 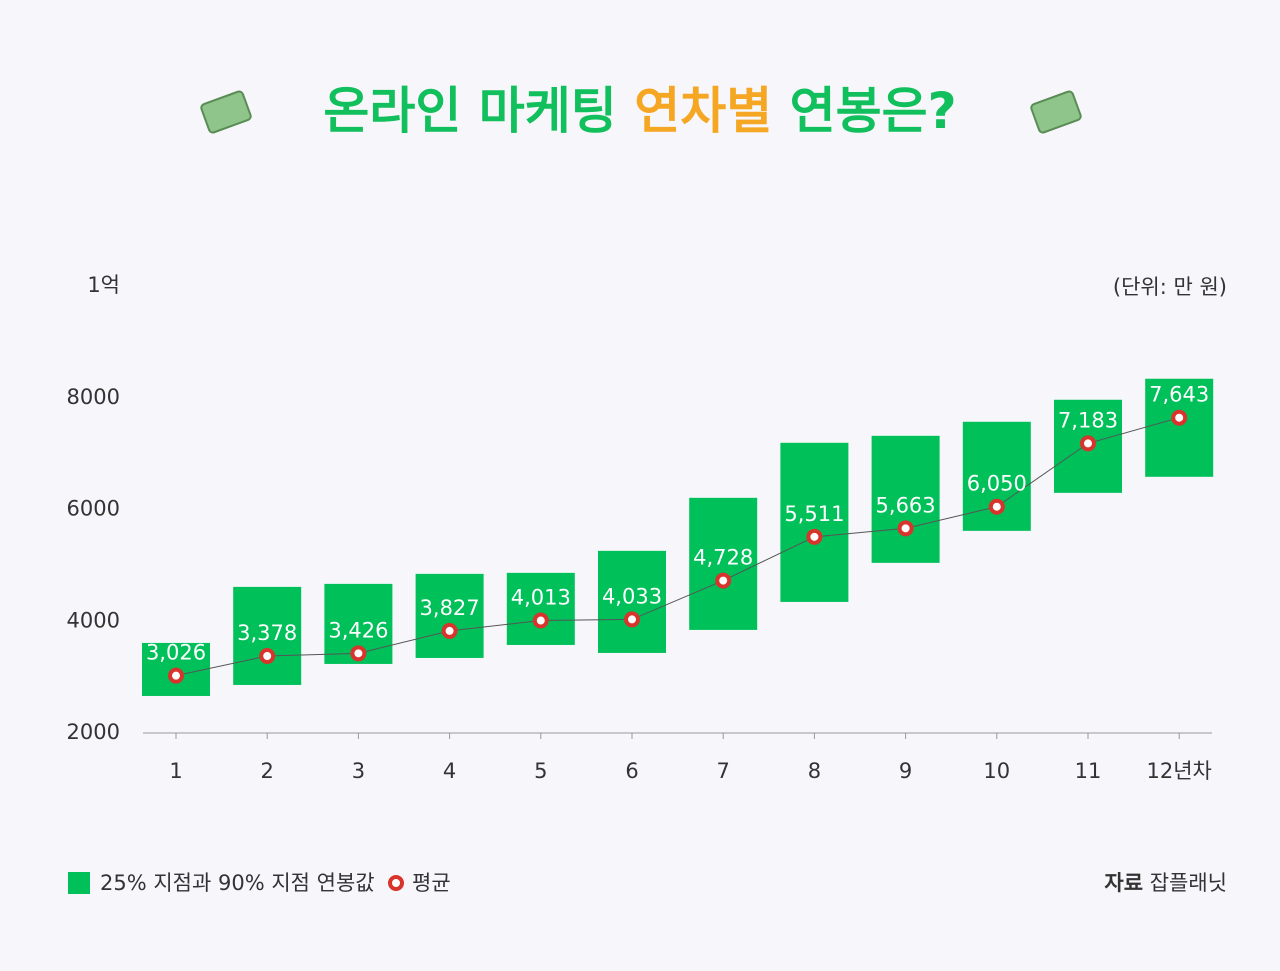 What do you see at coordinates (632, 596) in the screenshot?
I see `value-label: 4,033` at bounding box center [632, 596].